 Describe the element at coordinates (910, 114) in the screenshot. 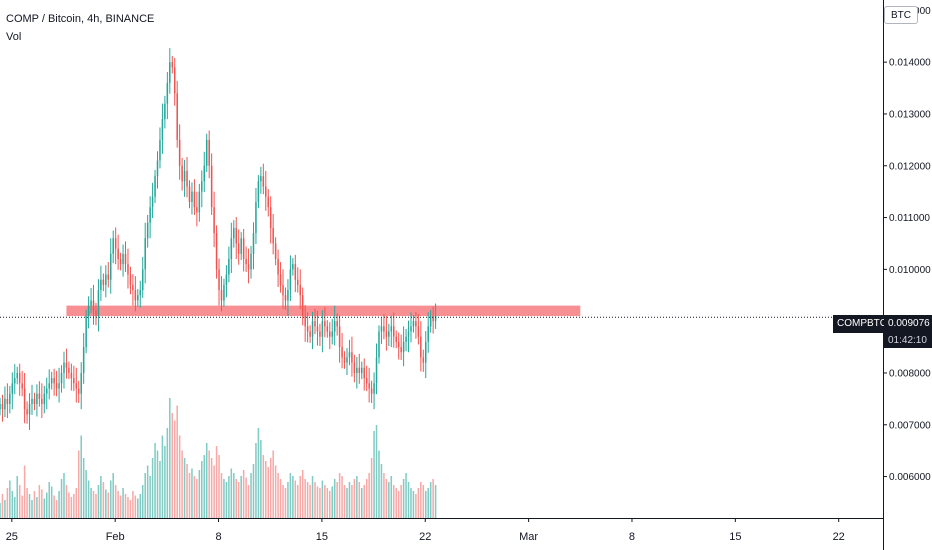

I see `price-tick-label: 0.013000` at that location.